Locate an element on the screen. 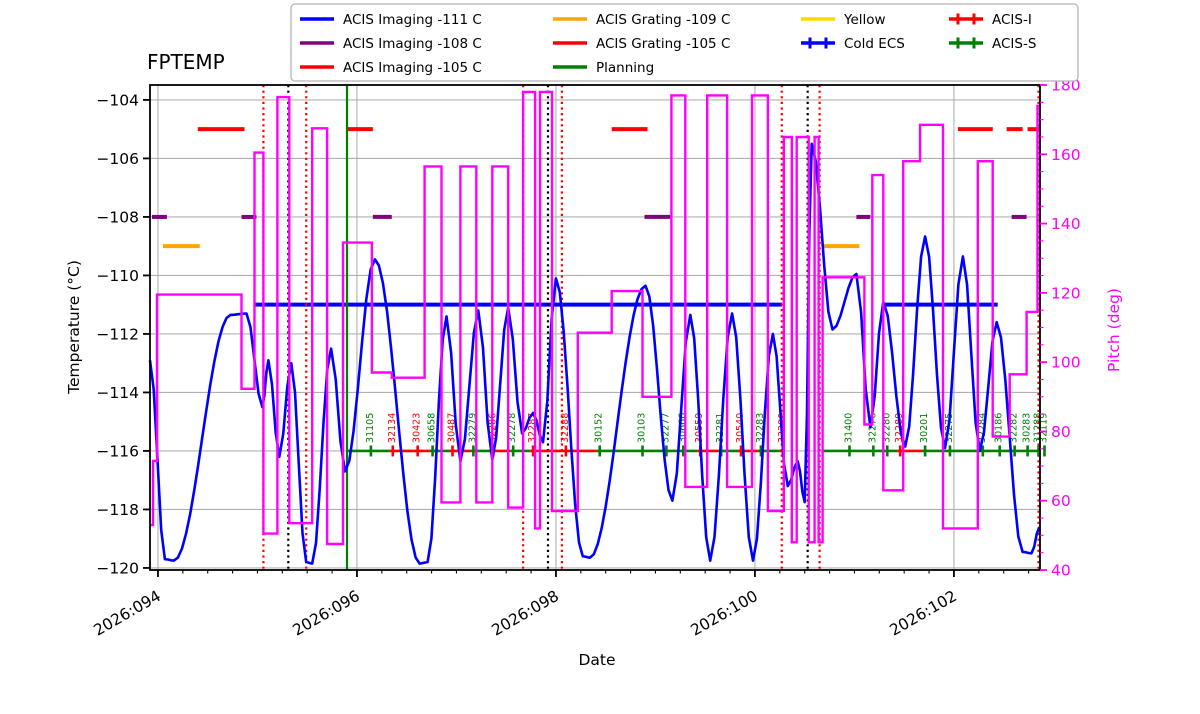  legend-entry-label: ACIS Imaging -105 C is located at coordinates (412, 68).